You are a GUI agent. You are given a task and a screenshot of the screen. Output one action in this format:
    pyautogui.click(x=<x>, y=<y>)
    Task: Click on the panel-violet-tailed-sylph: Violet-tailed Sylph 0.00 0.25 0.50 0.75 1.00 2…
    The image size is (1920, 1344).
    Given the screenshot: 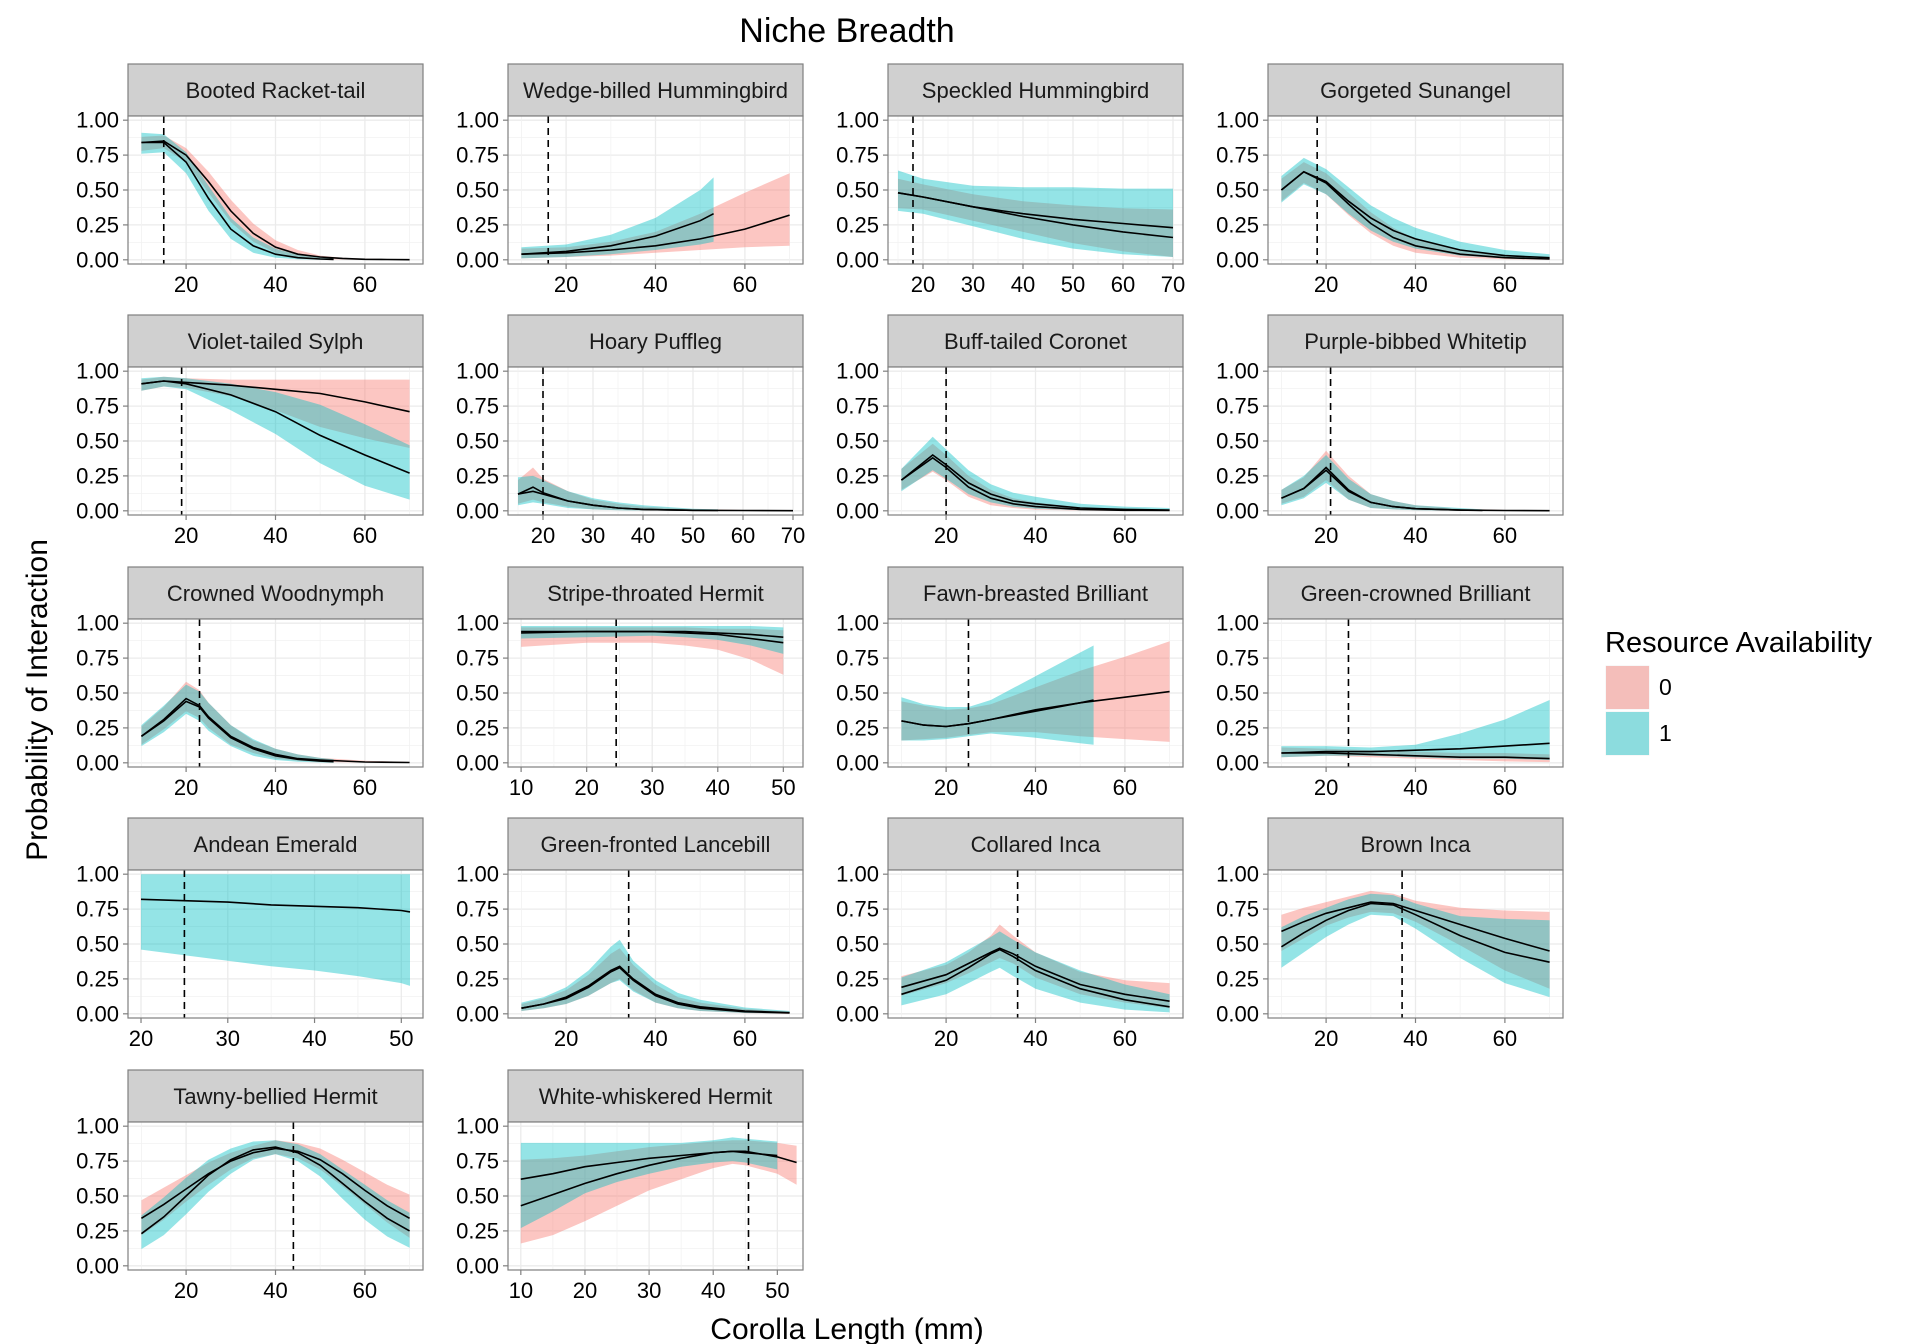 What is the action you would take?
    pyautogui.click(x=250, y=431)
    